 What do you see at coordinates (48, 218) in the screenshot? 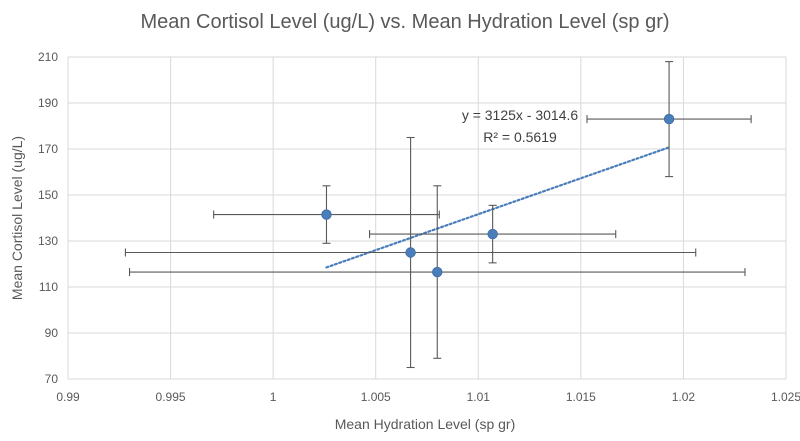
I see `y-tick-labels: 70 90 110 130 150 170 190 210` at bounding box center [48, 218].